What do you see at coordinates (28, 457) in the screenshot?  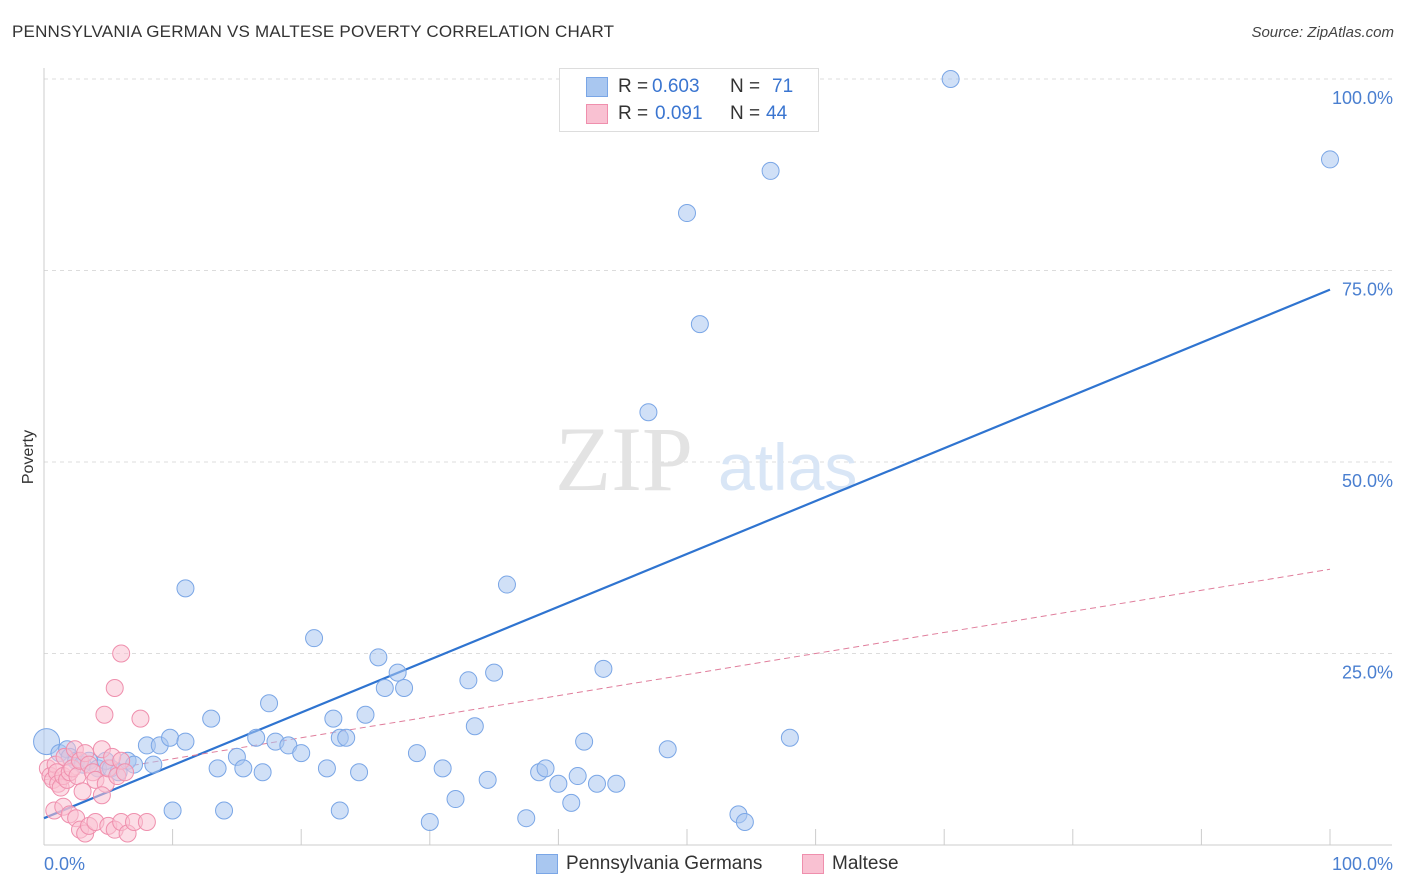 I see `y-axis-label: Poverty` at bounding box center [28, 457].